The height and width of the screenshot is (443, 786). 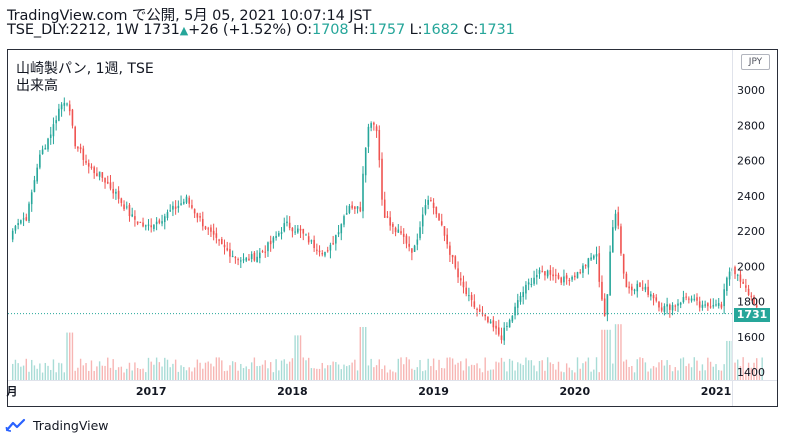 What do you see at coordinates (751, 90) in the screenshot?
I see `price-tick-label: 3000` at bounding box center [751, 90].